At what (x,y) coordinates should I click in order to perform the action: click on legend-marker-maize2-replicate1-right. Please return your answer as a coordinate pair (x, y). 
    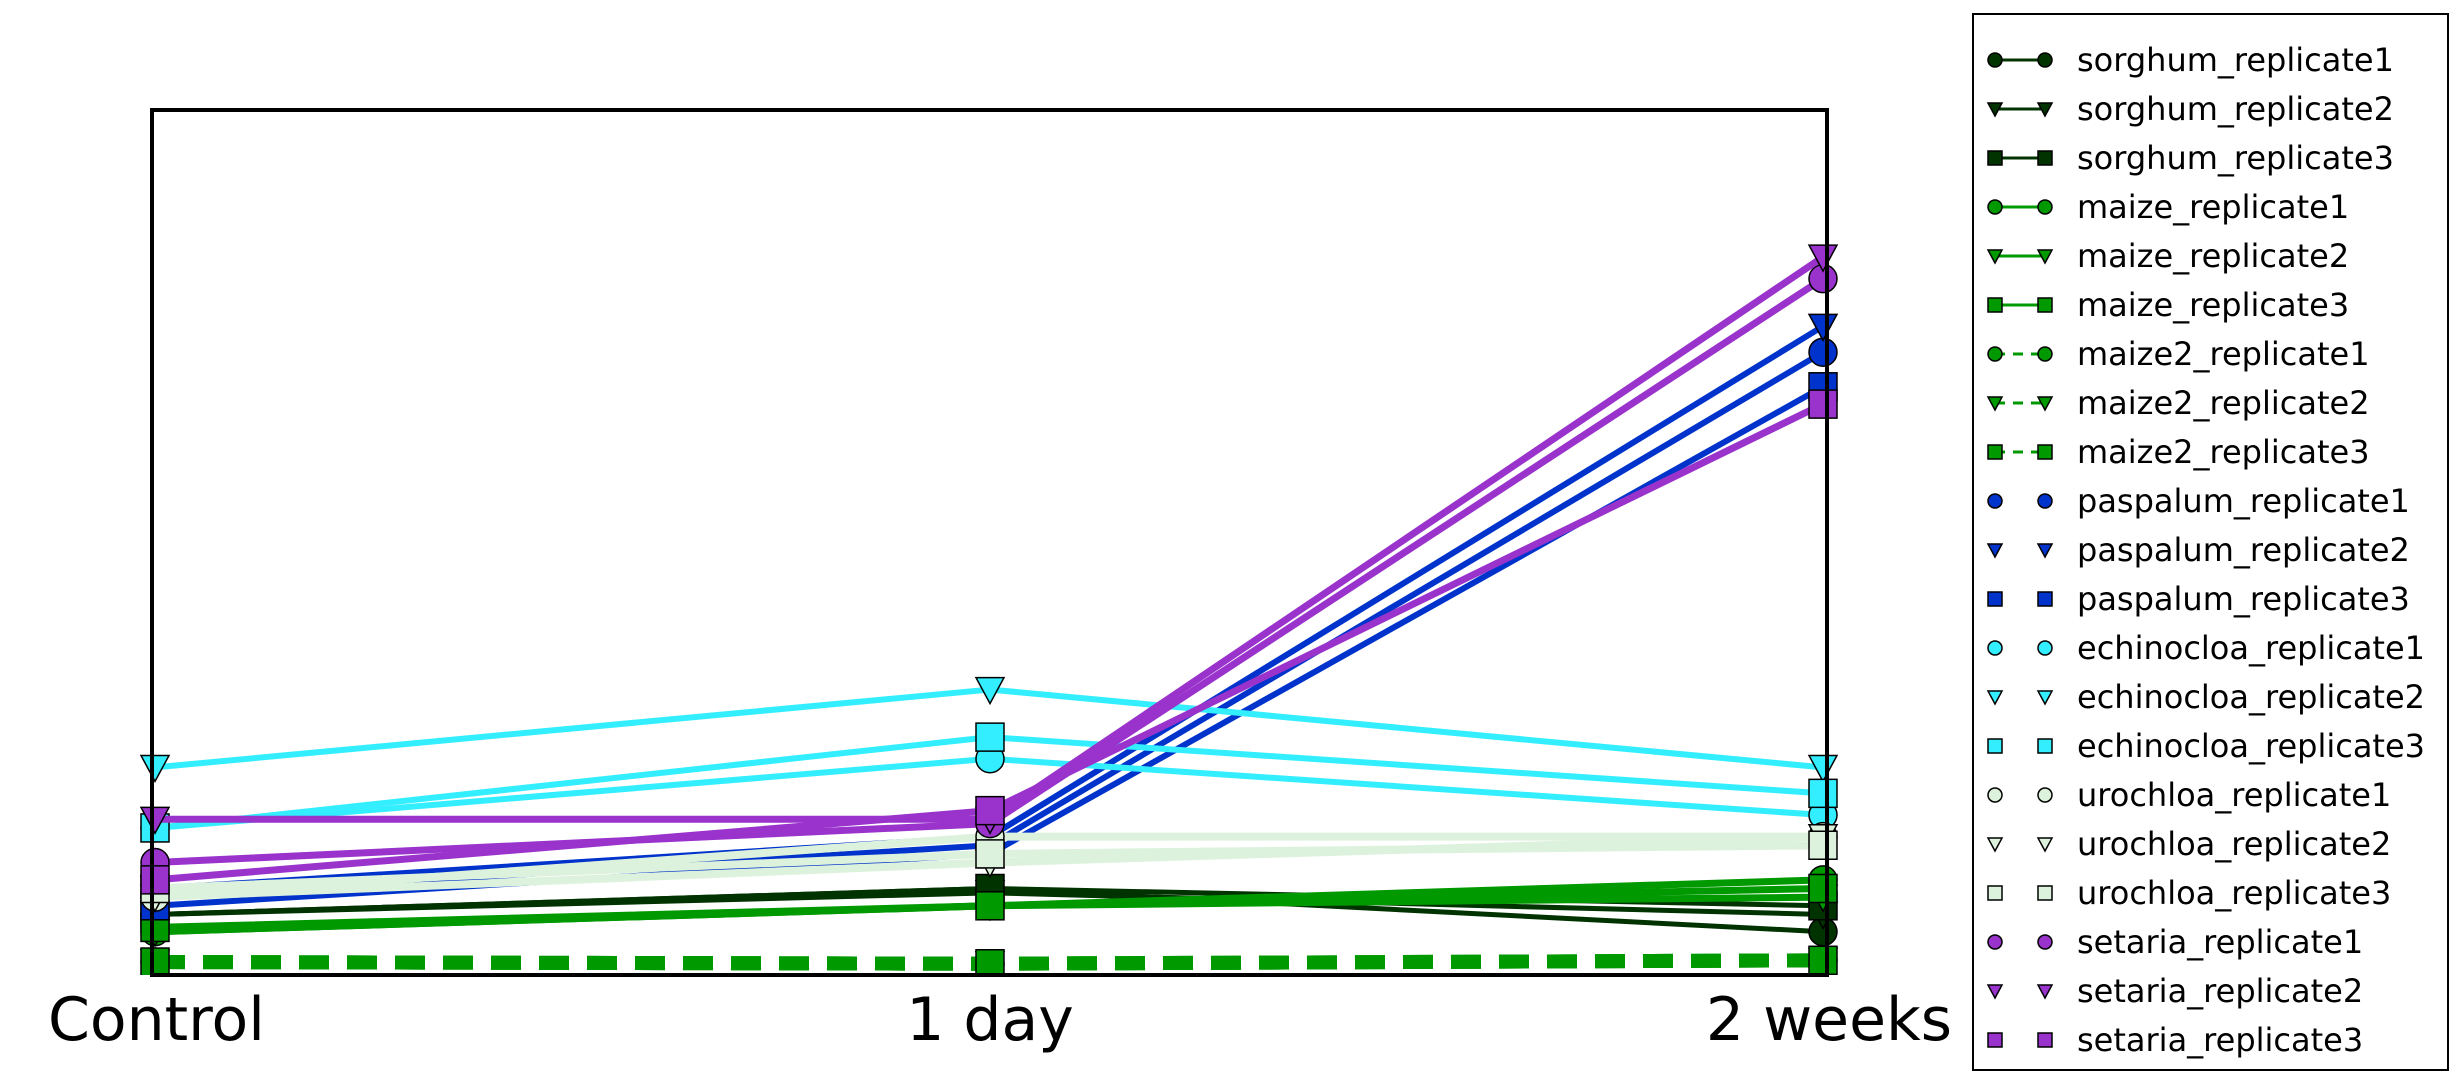
    Looking at the image, I should click on (2045, 354).